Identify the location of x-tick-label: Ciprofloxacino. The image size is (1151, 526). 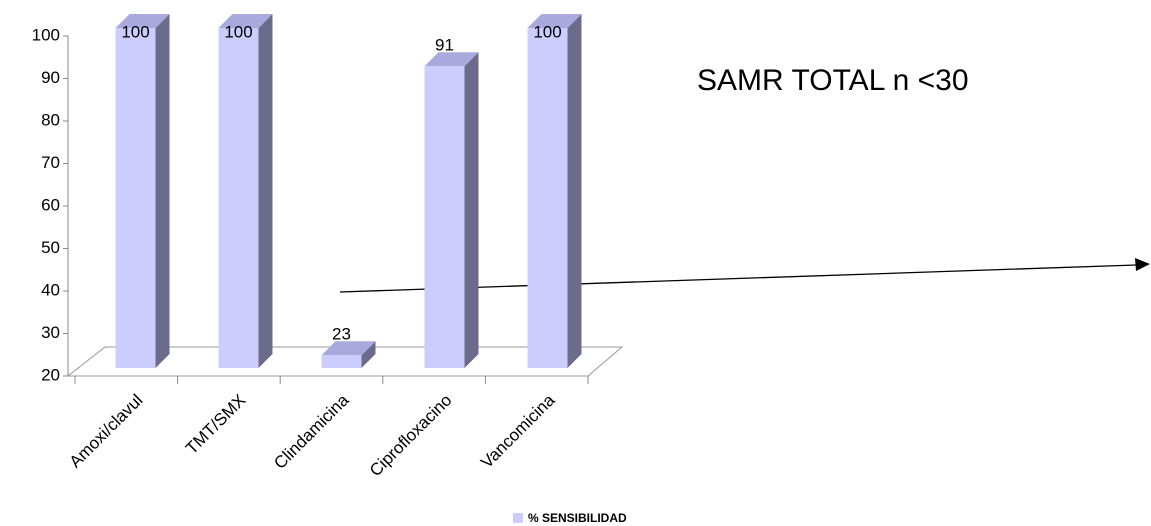
(411, 436).